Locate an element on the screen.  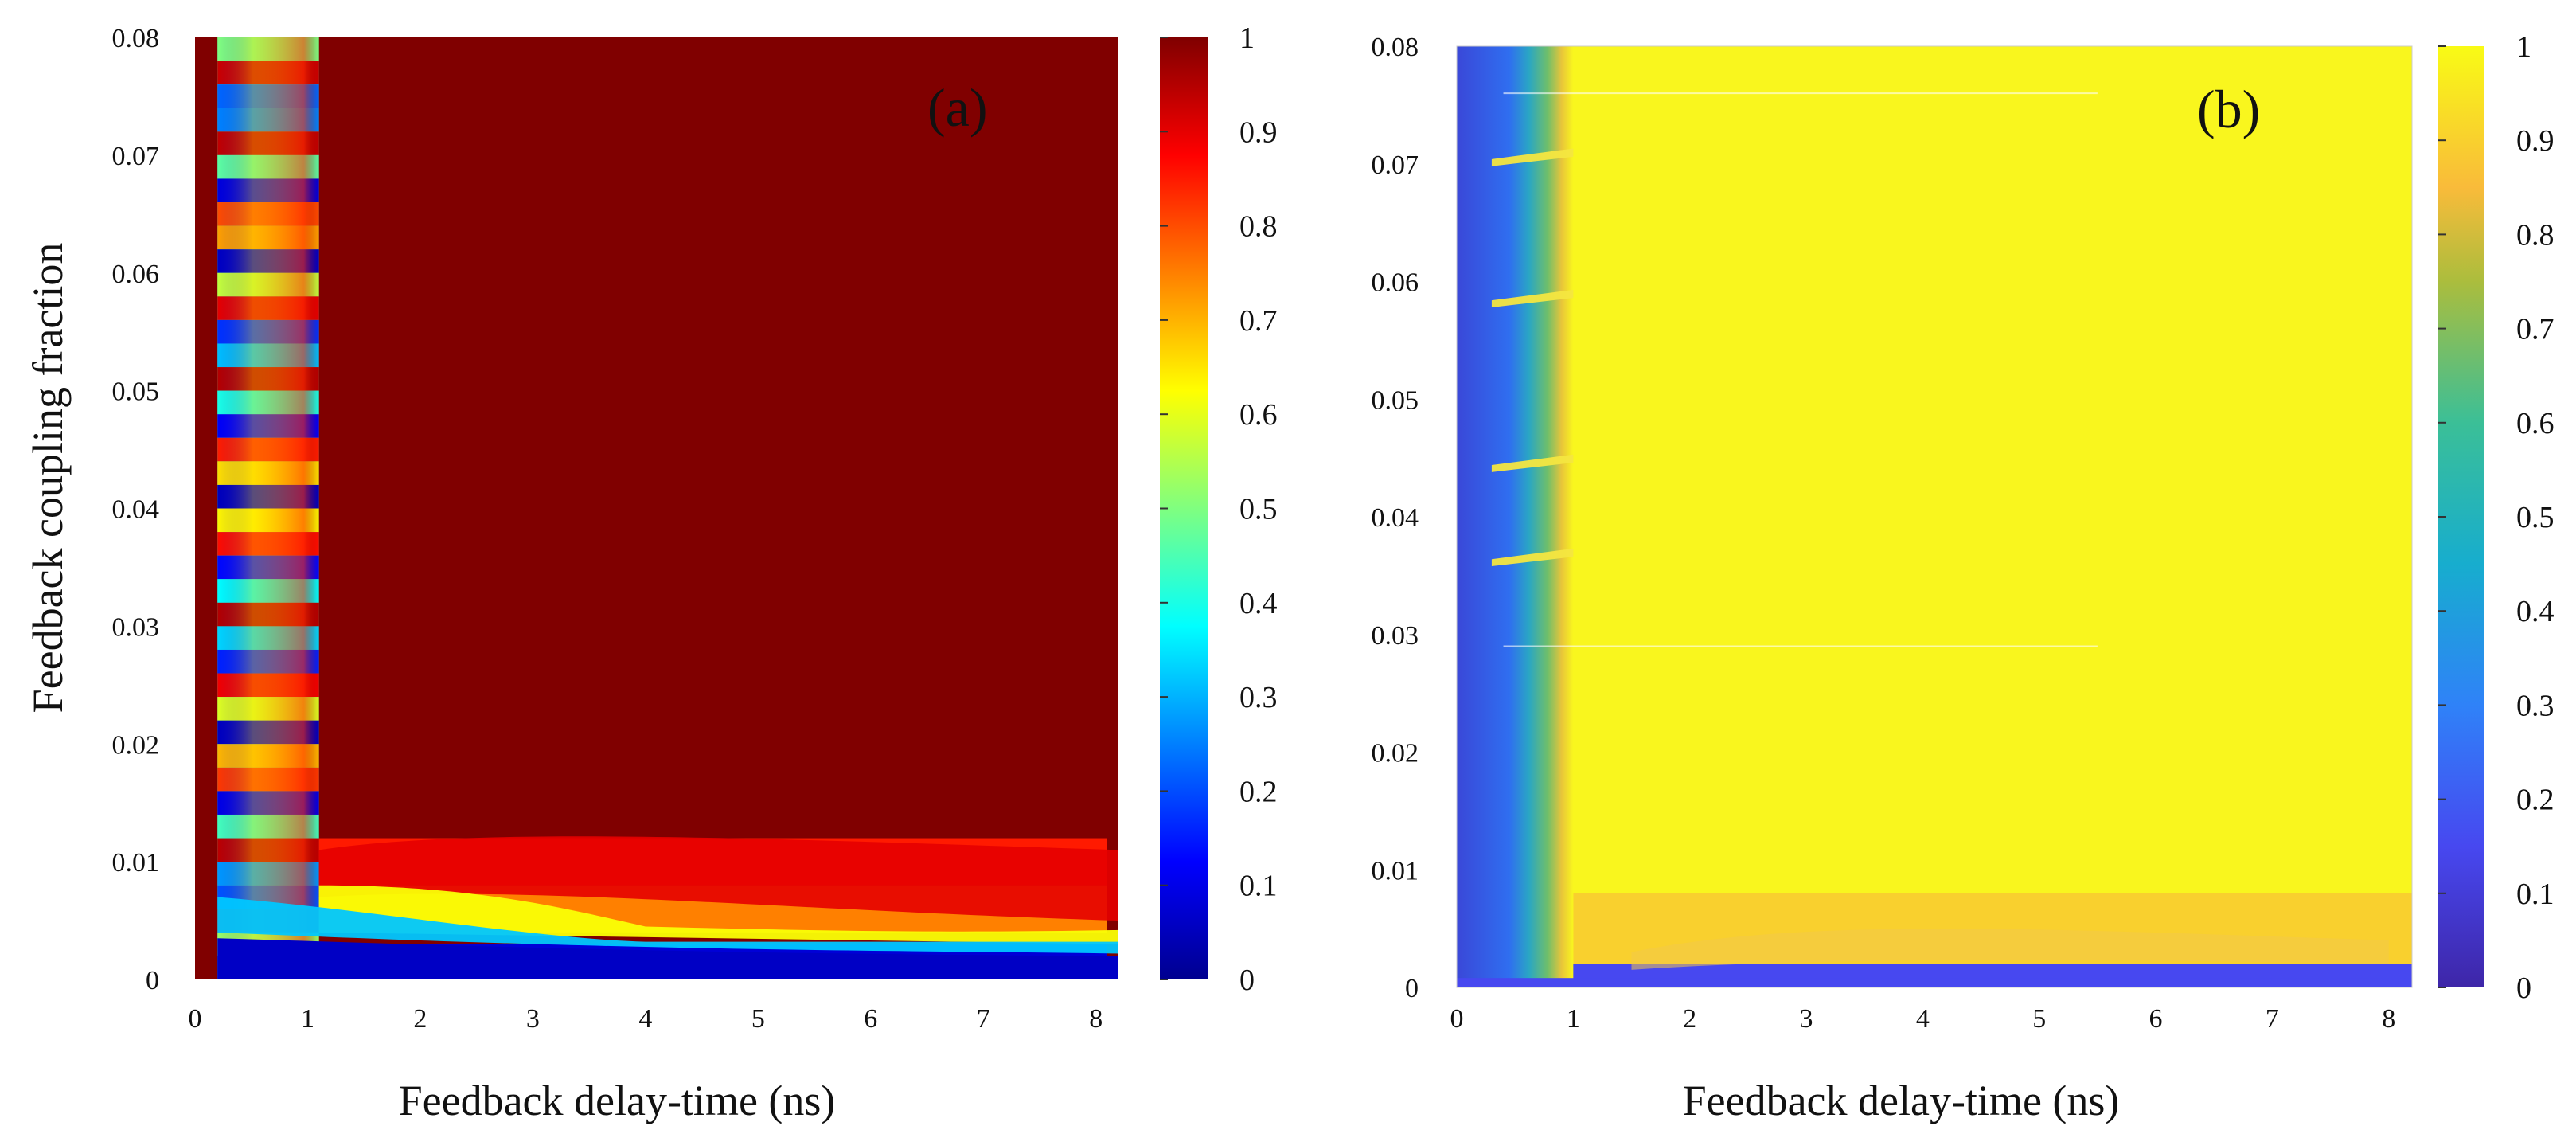
heatmap-ridge-yellow is located at coordinates (718, 914).